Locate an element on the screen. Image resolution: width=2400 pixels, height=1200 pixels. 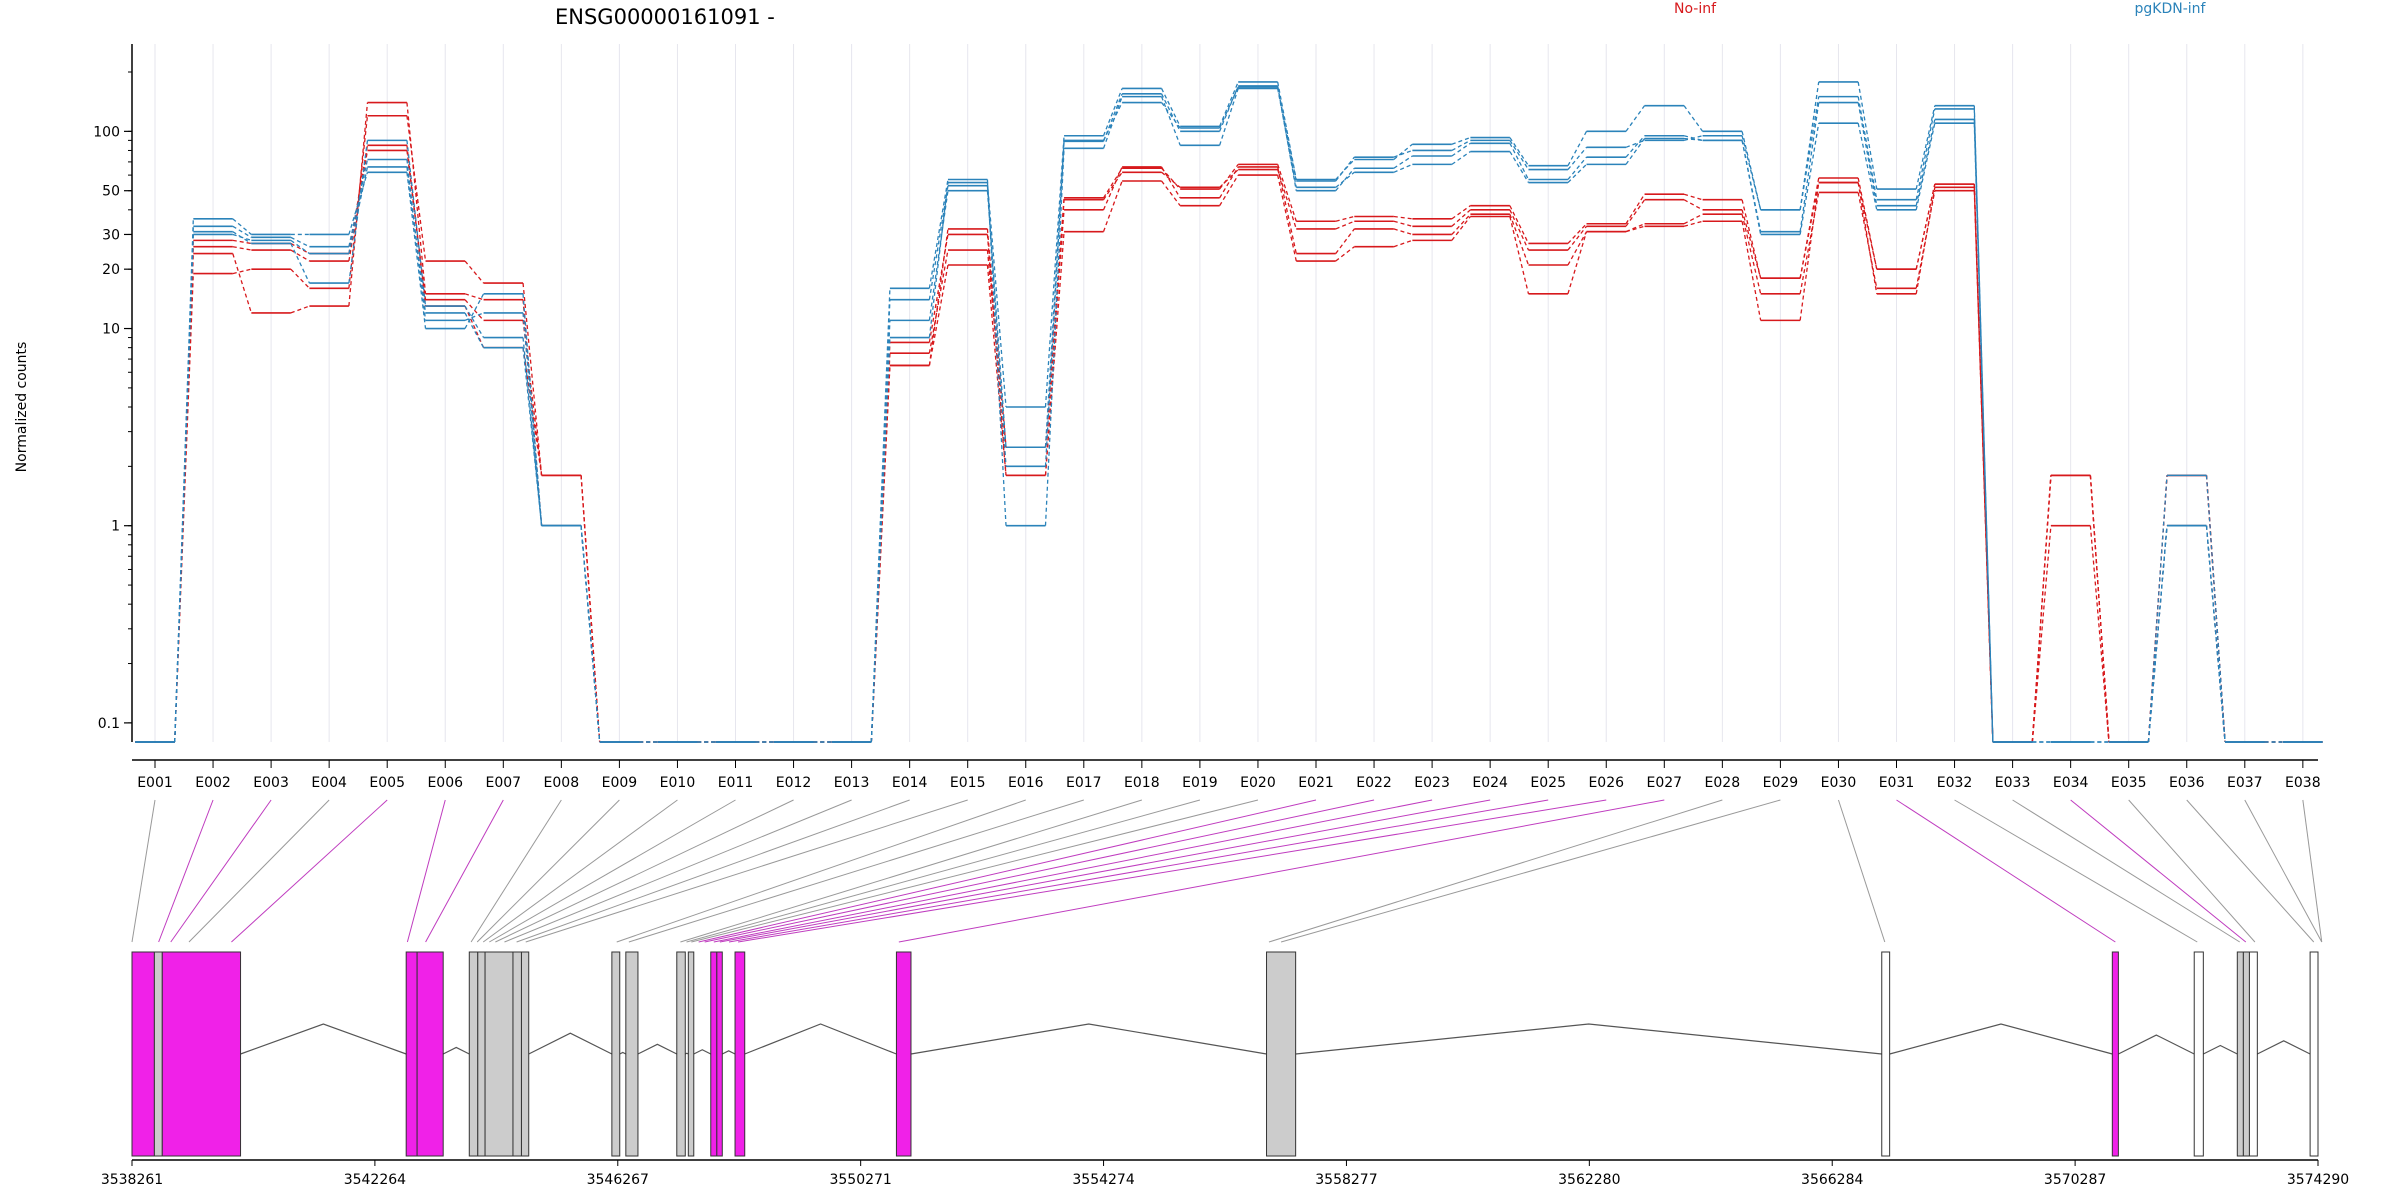
connector-E004 is located at coordinates (259, 871).